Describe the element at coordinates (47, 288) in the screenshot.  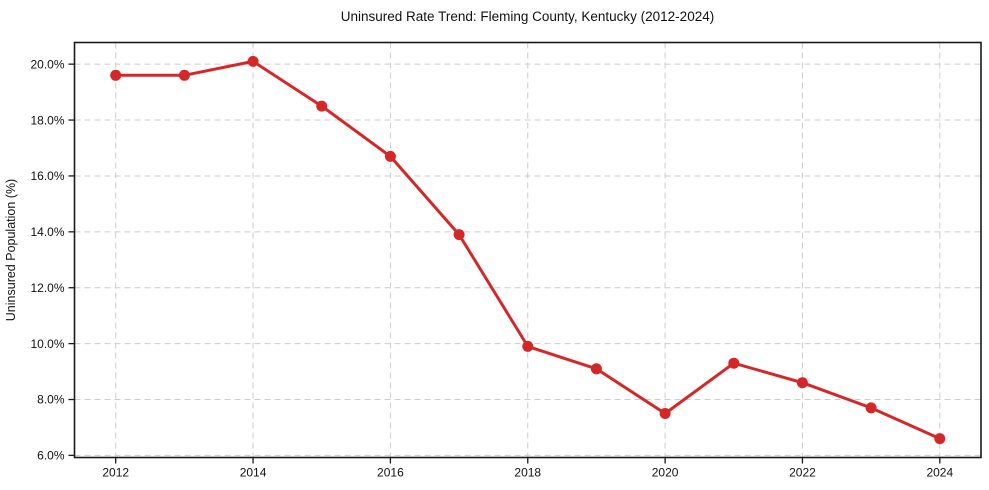
I see `y-tick-label: 12.0%` at that location.